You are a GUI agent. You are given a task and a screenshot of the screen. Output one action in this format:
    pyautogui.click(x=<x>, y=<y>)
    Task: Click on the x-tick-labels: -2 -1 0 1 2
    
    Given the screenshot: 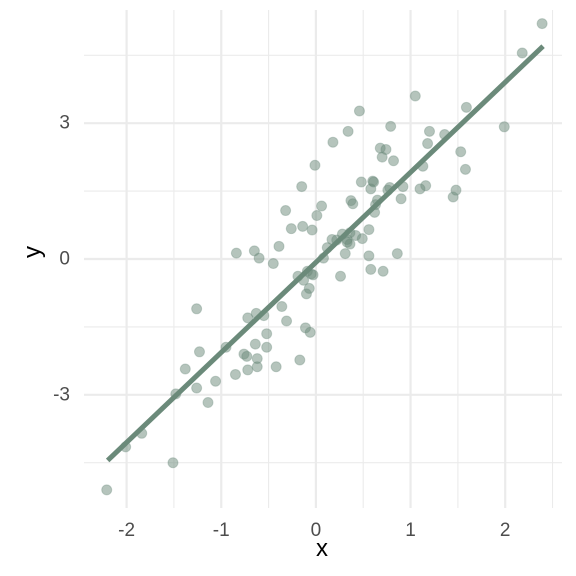 What is the action you would take?
    pyautogui.click(x=314, y=530)
    